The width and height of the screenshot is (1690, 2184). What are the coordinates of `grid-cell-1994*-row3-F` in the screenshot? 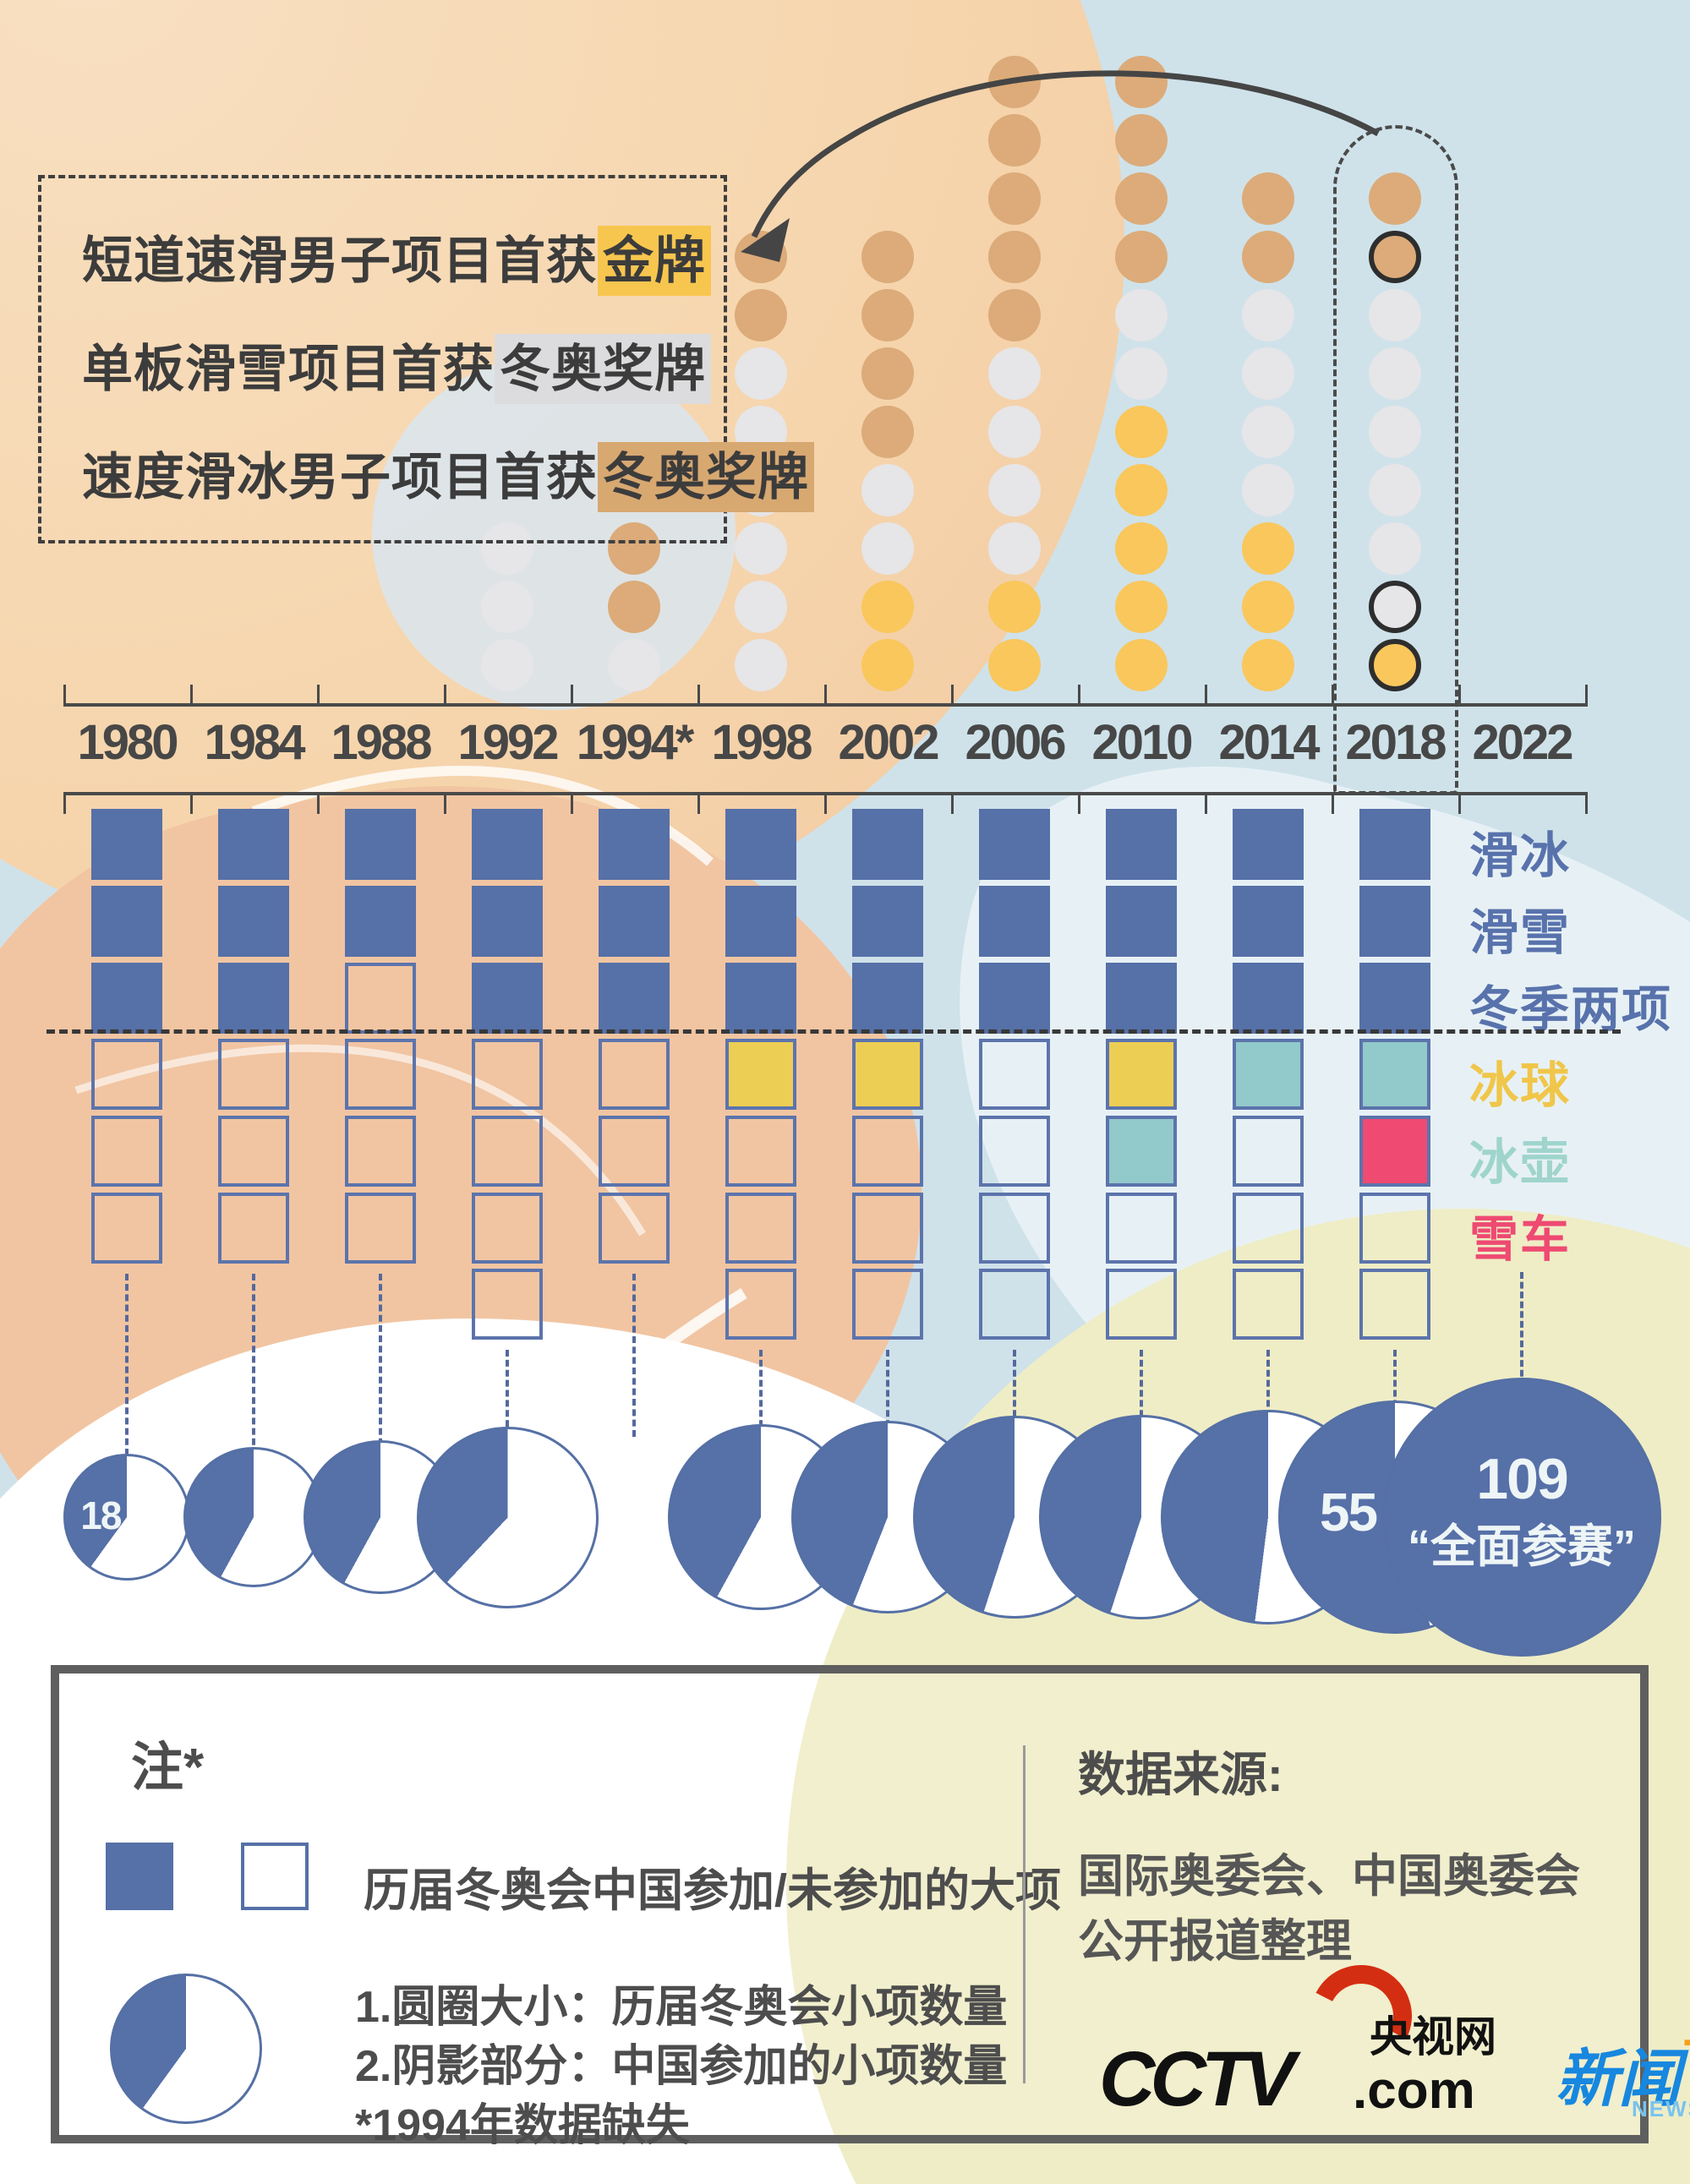 It's located at (634, 998).